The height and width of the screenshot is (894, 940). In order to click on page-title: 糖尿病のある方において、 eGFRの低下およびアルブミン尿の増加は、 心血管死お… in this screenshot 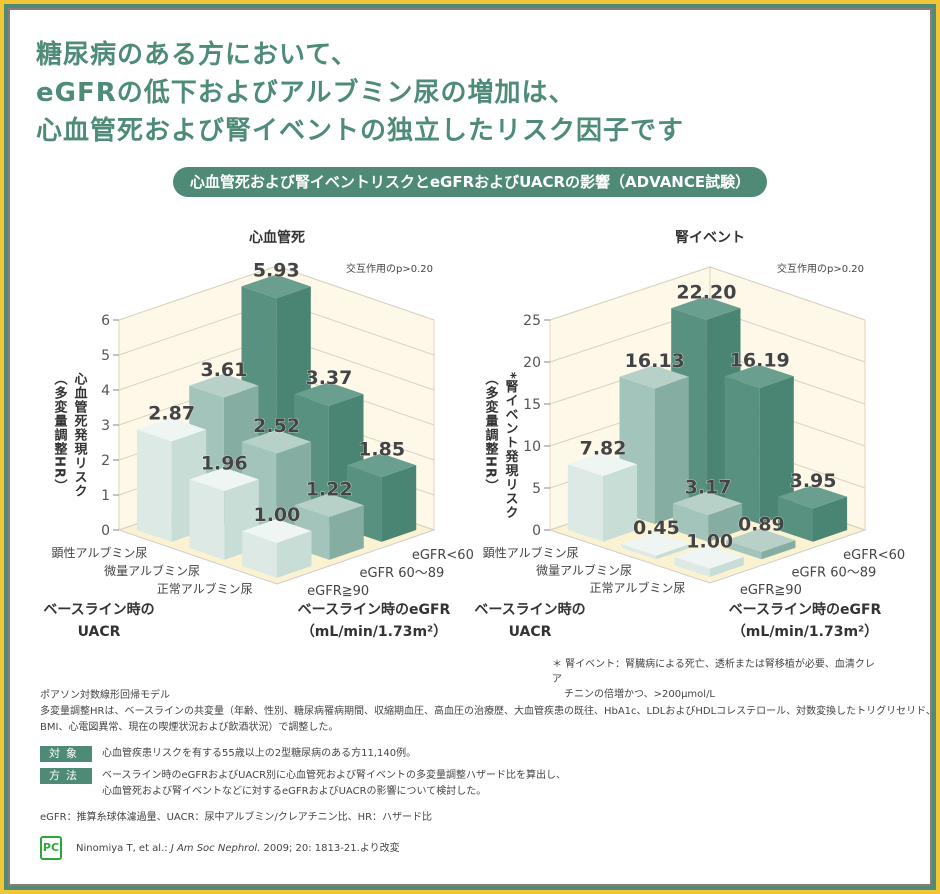, I will do `click(360, 93)`.